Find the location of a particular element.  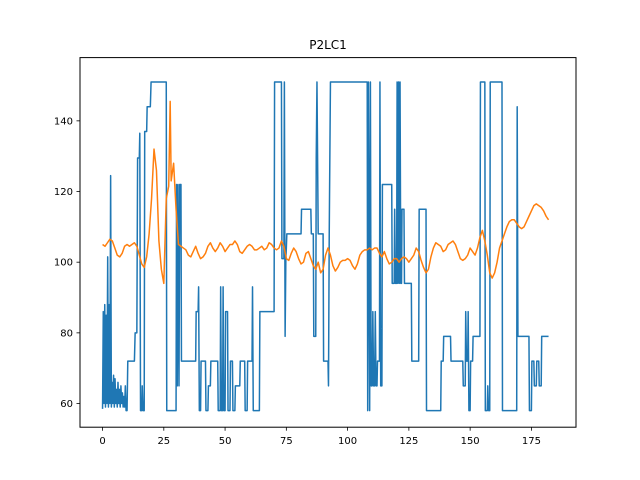

y-tick-label: 80 is located at coordinates (66, 333).